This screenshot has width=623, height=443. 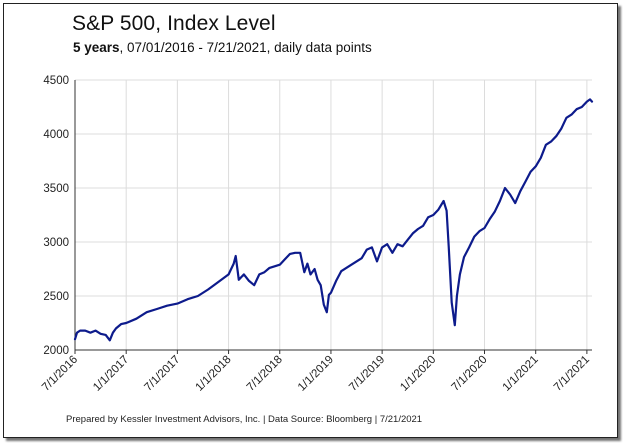 What do you see at coordinates (316, 374) in the screenshot?
I see `x-tick-label: 1/1/2019` at bounding box center [316, 374].